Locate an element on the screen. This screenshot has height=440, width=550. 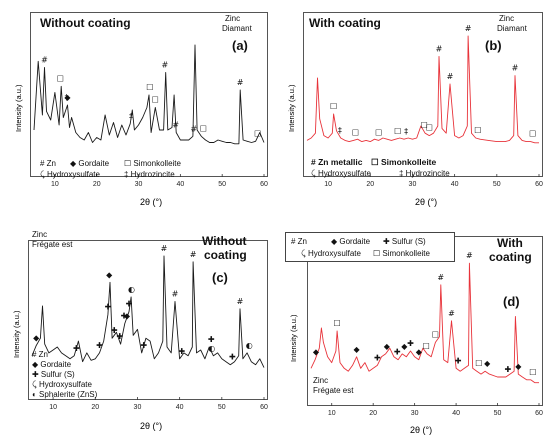
panel-label: (b) is located at coordinates (493, 45).